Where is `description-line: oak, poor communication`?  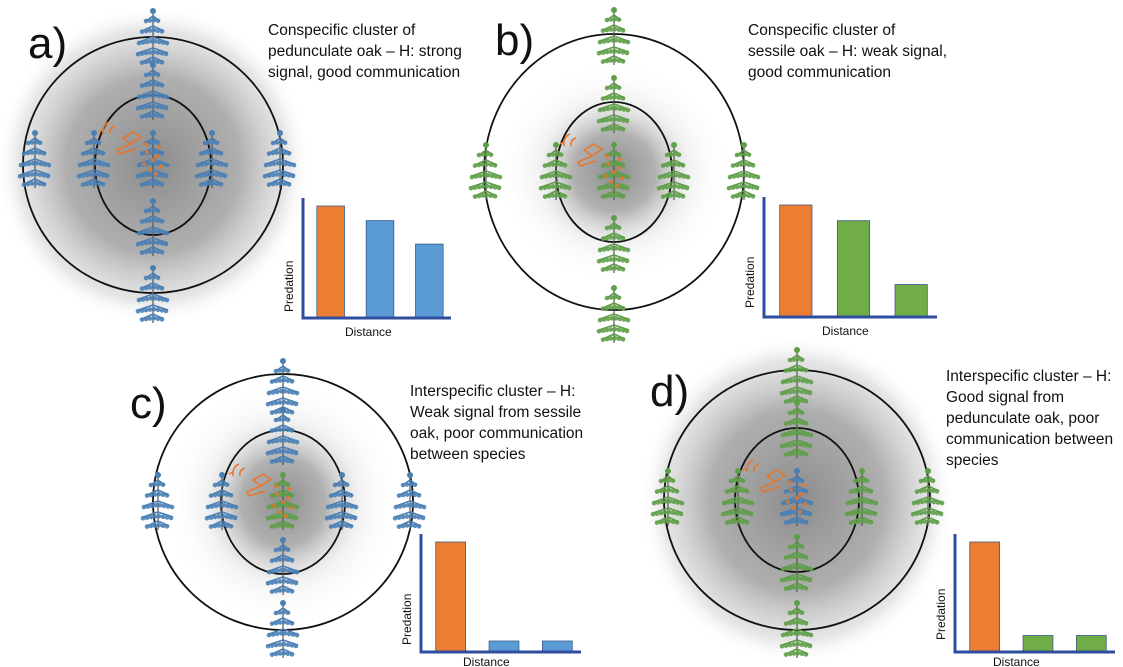 description-line: oak, poor communication is located at coordinates (496, 433).